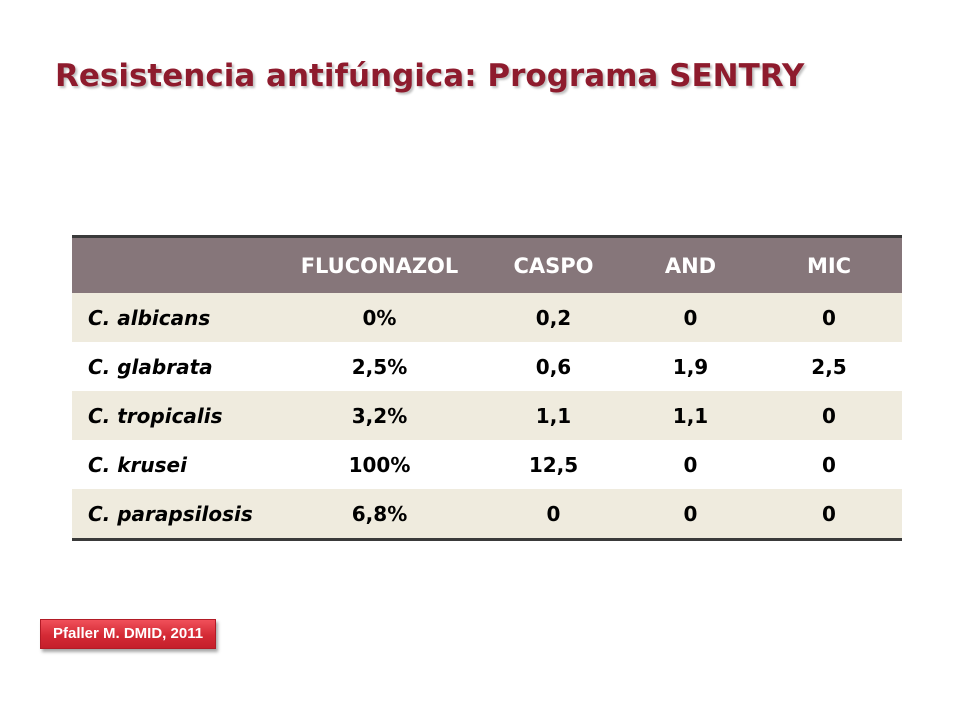 Image resolution: width=960 pixels, height=720 pixels. Describe the element at coordinates (690, 264) in the screenshot. I see `header-cell-and: AND` at that location.